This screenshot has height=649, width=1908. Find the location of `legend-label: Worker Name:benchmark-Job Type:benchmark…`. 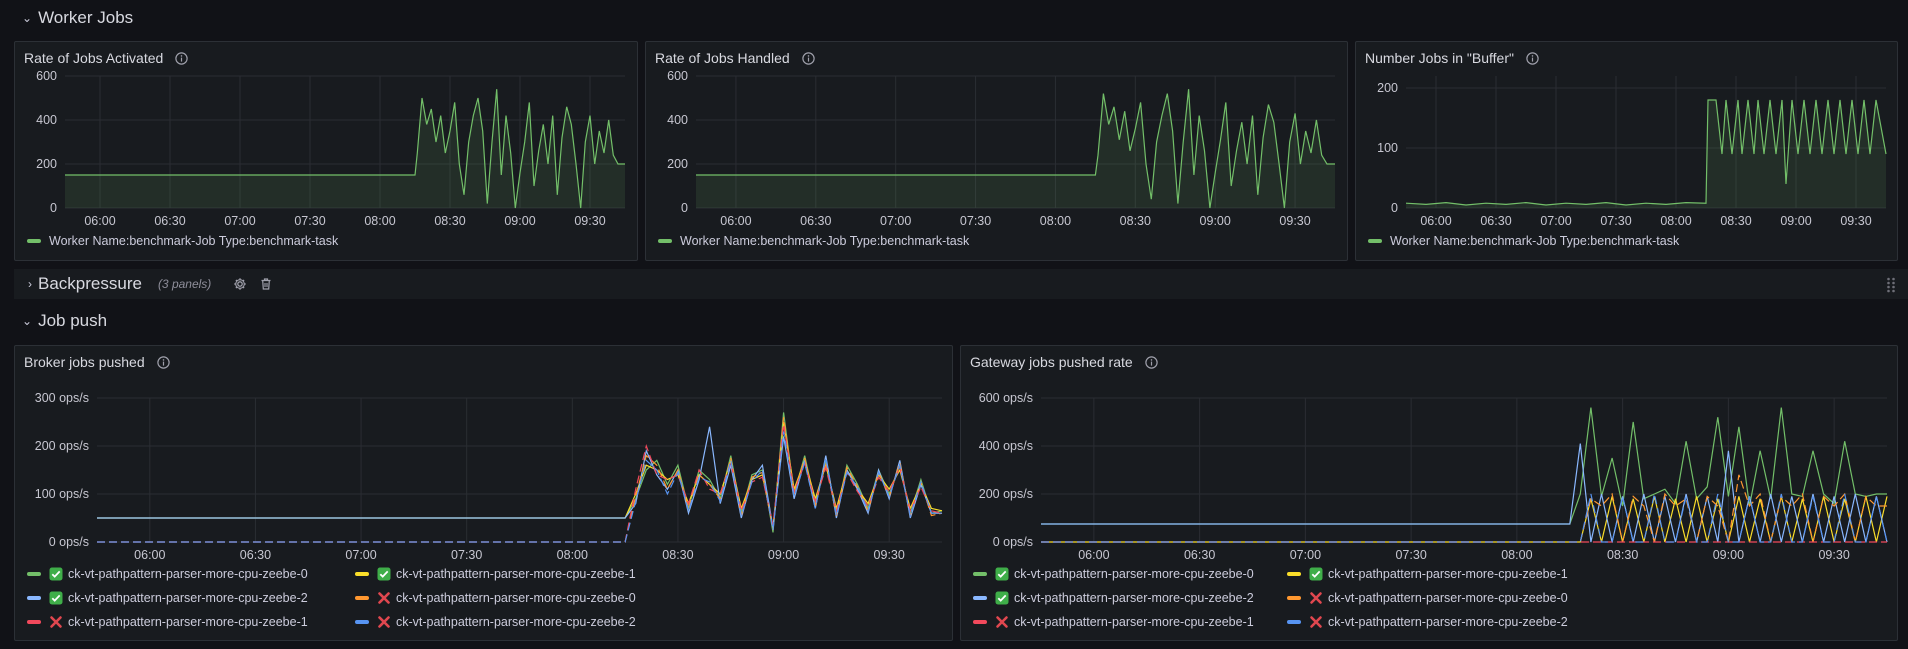

legend-label: Worker Name:benchmark-Job Type:benchmark… is located at coordinates (194, 241).